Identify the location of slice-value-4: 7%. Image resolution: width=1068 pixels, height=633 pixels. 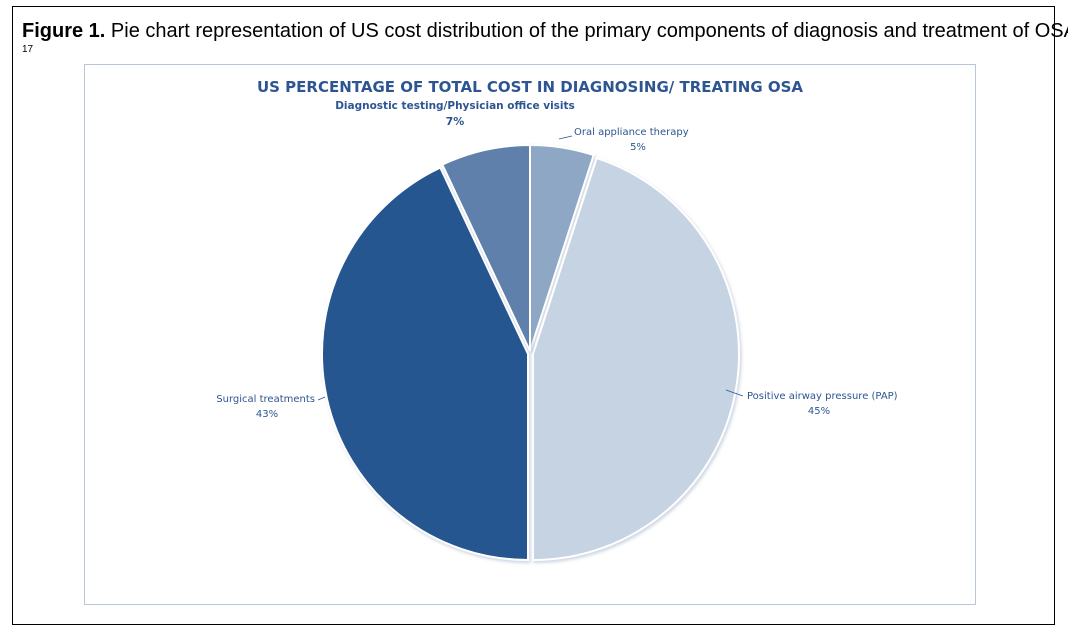
(455, 121).